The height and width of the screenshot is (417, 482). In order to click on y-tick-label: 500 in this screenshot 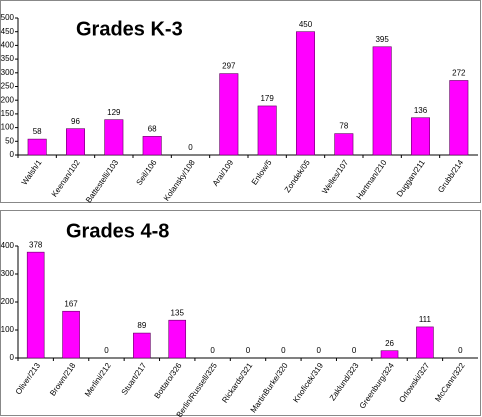, I will do `click(8, 17)`.